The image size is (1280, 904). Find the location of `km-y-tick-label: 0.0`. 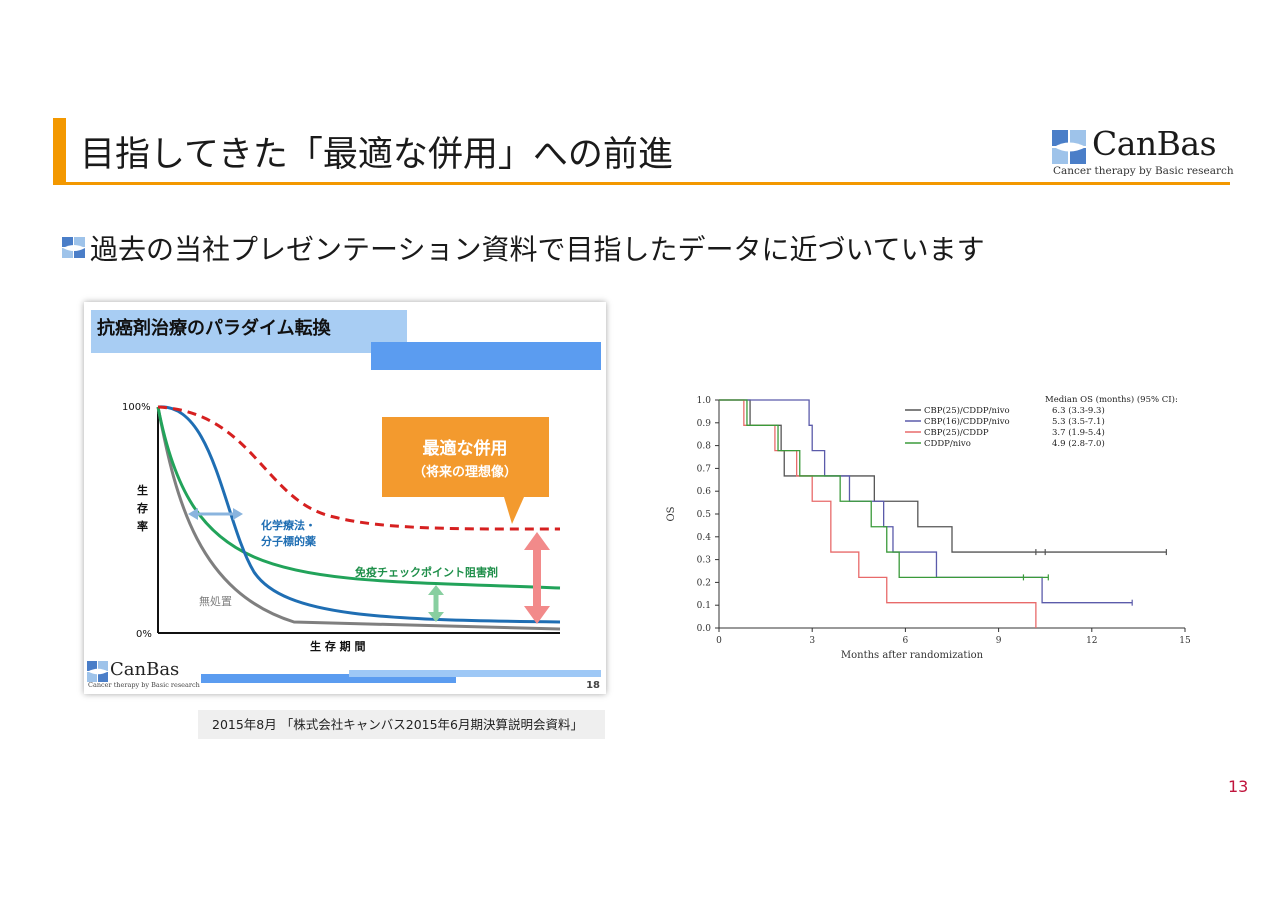

km-y-tick-label: 0.0 is located at coordinates (704, 629).